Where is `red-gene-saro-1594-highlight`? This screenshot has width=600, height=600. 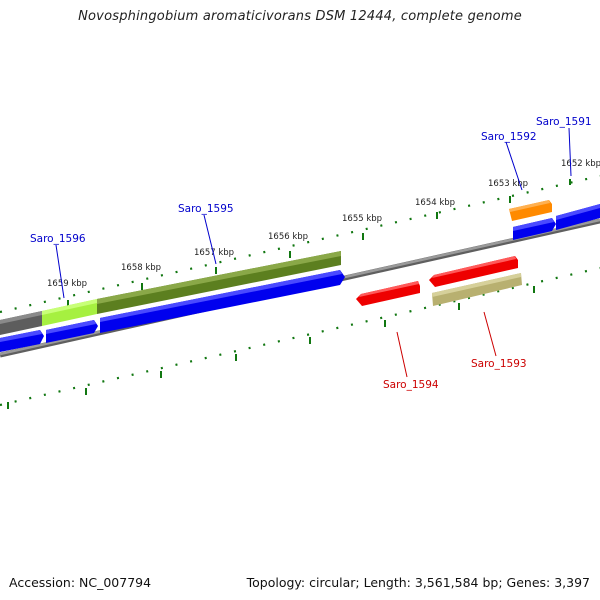
red-gene-saro-1594-highlight is located at coordinates (389, 289).